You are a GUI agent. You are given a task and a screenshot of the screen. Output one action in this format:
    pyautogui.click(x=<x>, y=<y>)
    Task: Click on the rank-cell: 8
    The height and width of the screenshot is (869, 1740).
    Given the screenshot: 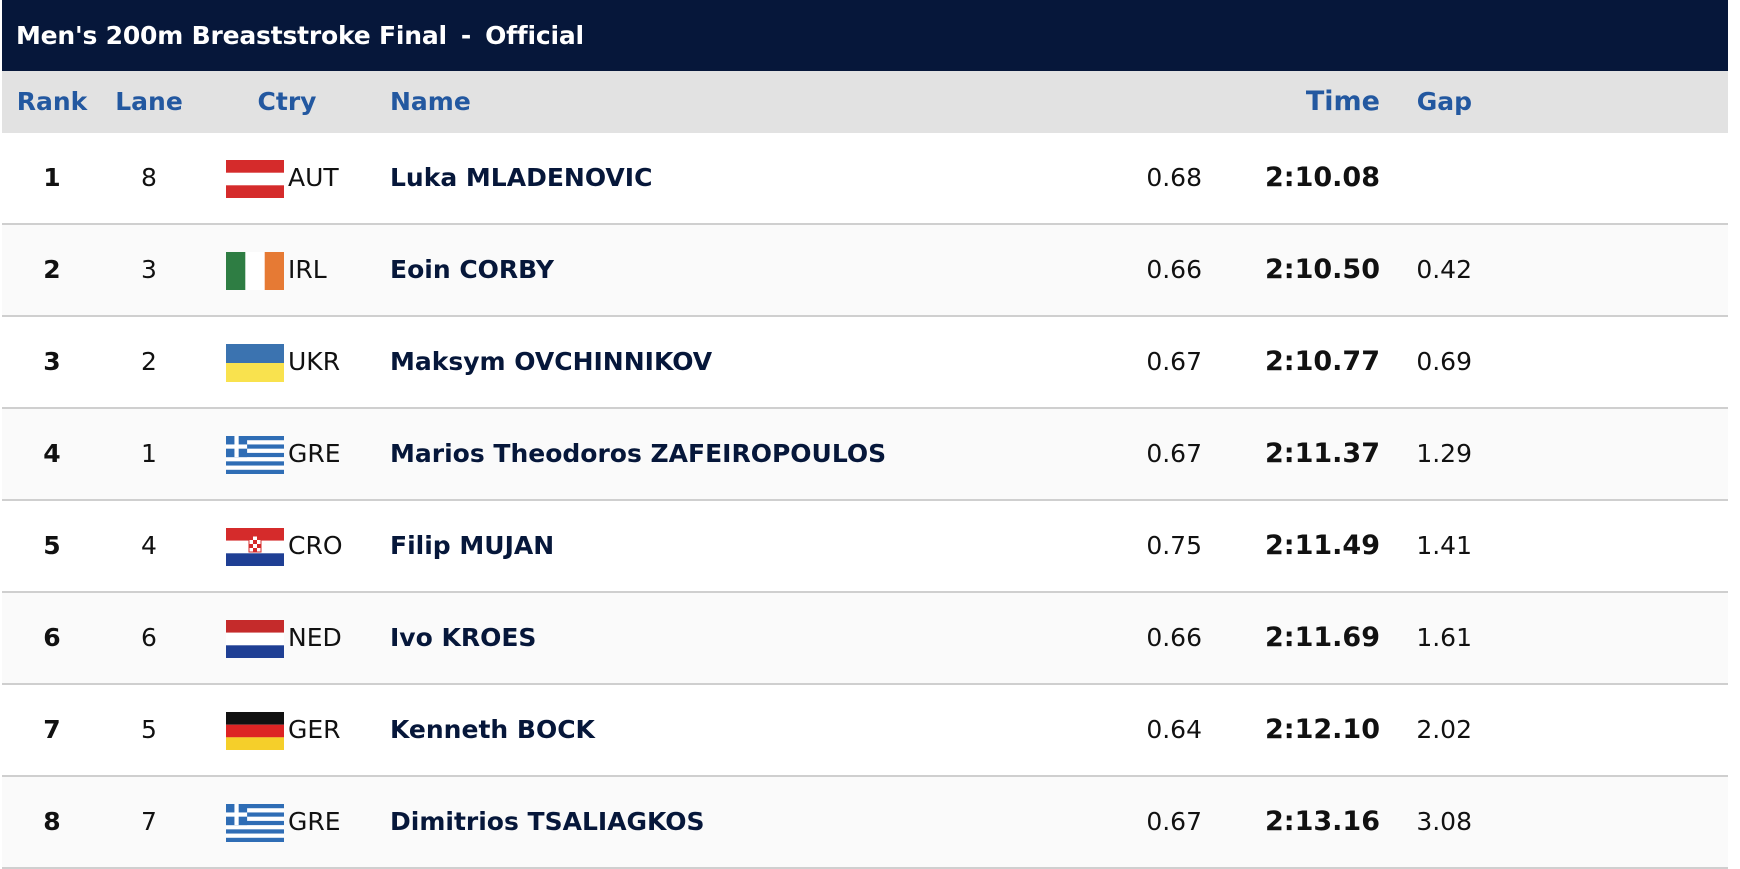 What is the action you would take?
    pyautogui.click(x=52, y=821)
    